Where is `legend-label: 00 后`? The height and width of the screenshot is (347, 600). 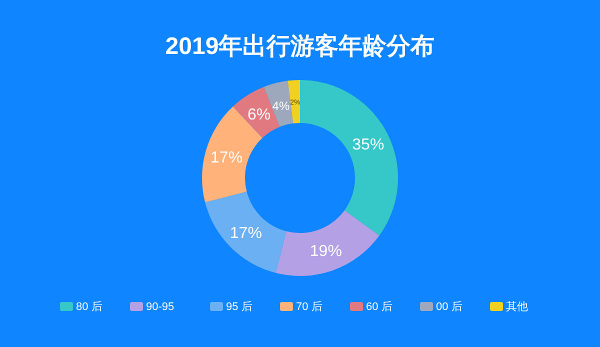
legend-label: 00 后 is located at coordinates (449, 306).